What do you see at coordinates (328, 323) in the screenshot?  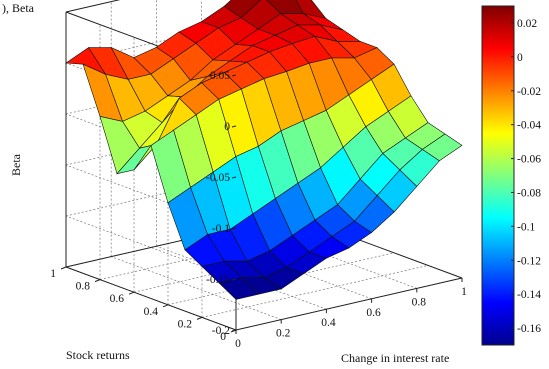 I see `x-tick-label: 0.4` at bounding box center [328, 323].